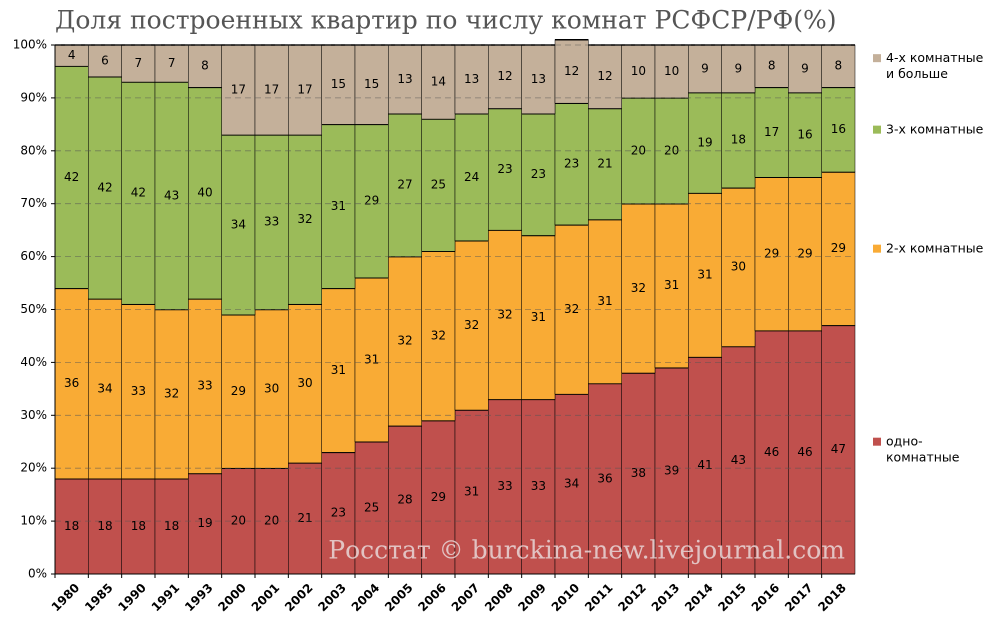  I want to click on x-tick-label: 2003, so click(332, 598).